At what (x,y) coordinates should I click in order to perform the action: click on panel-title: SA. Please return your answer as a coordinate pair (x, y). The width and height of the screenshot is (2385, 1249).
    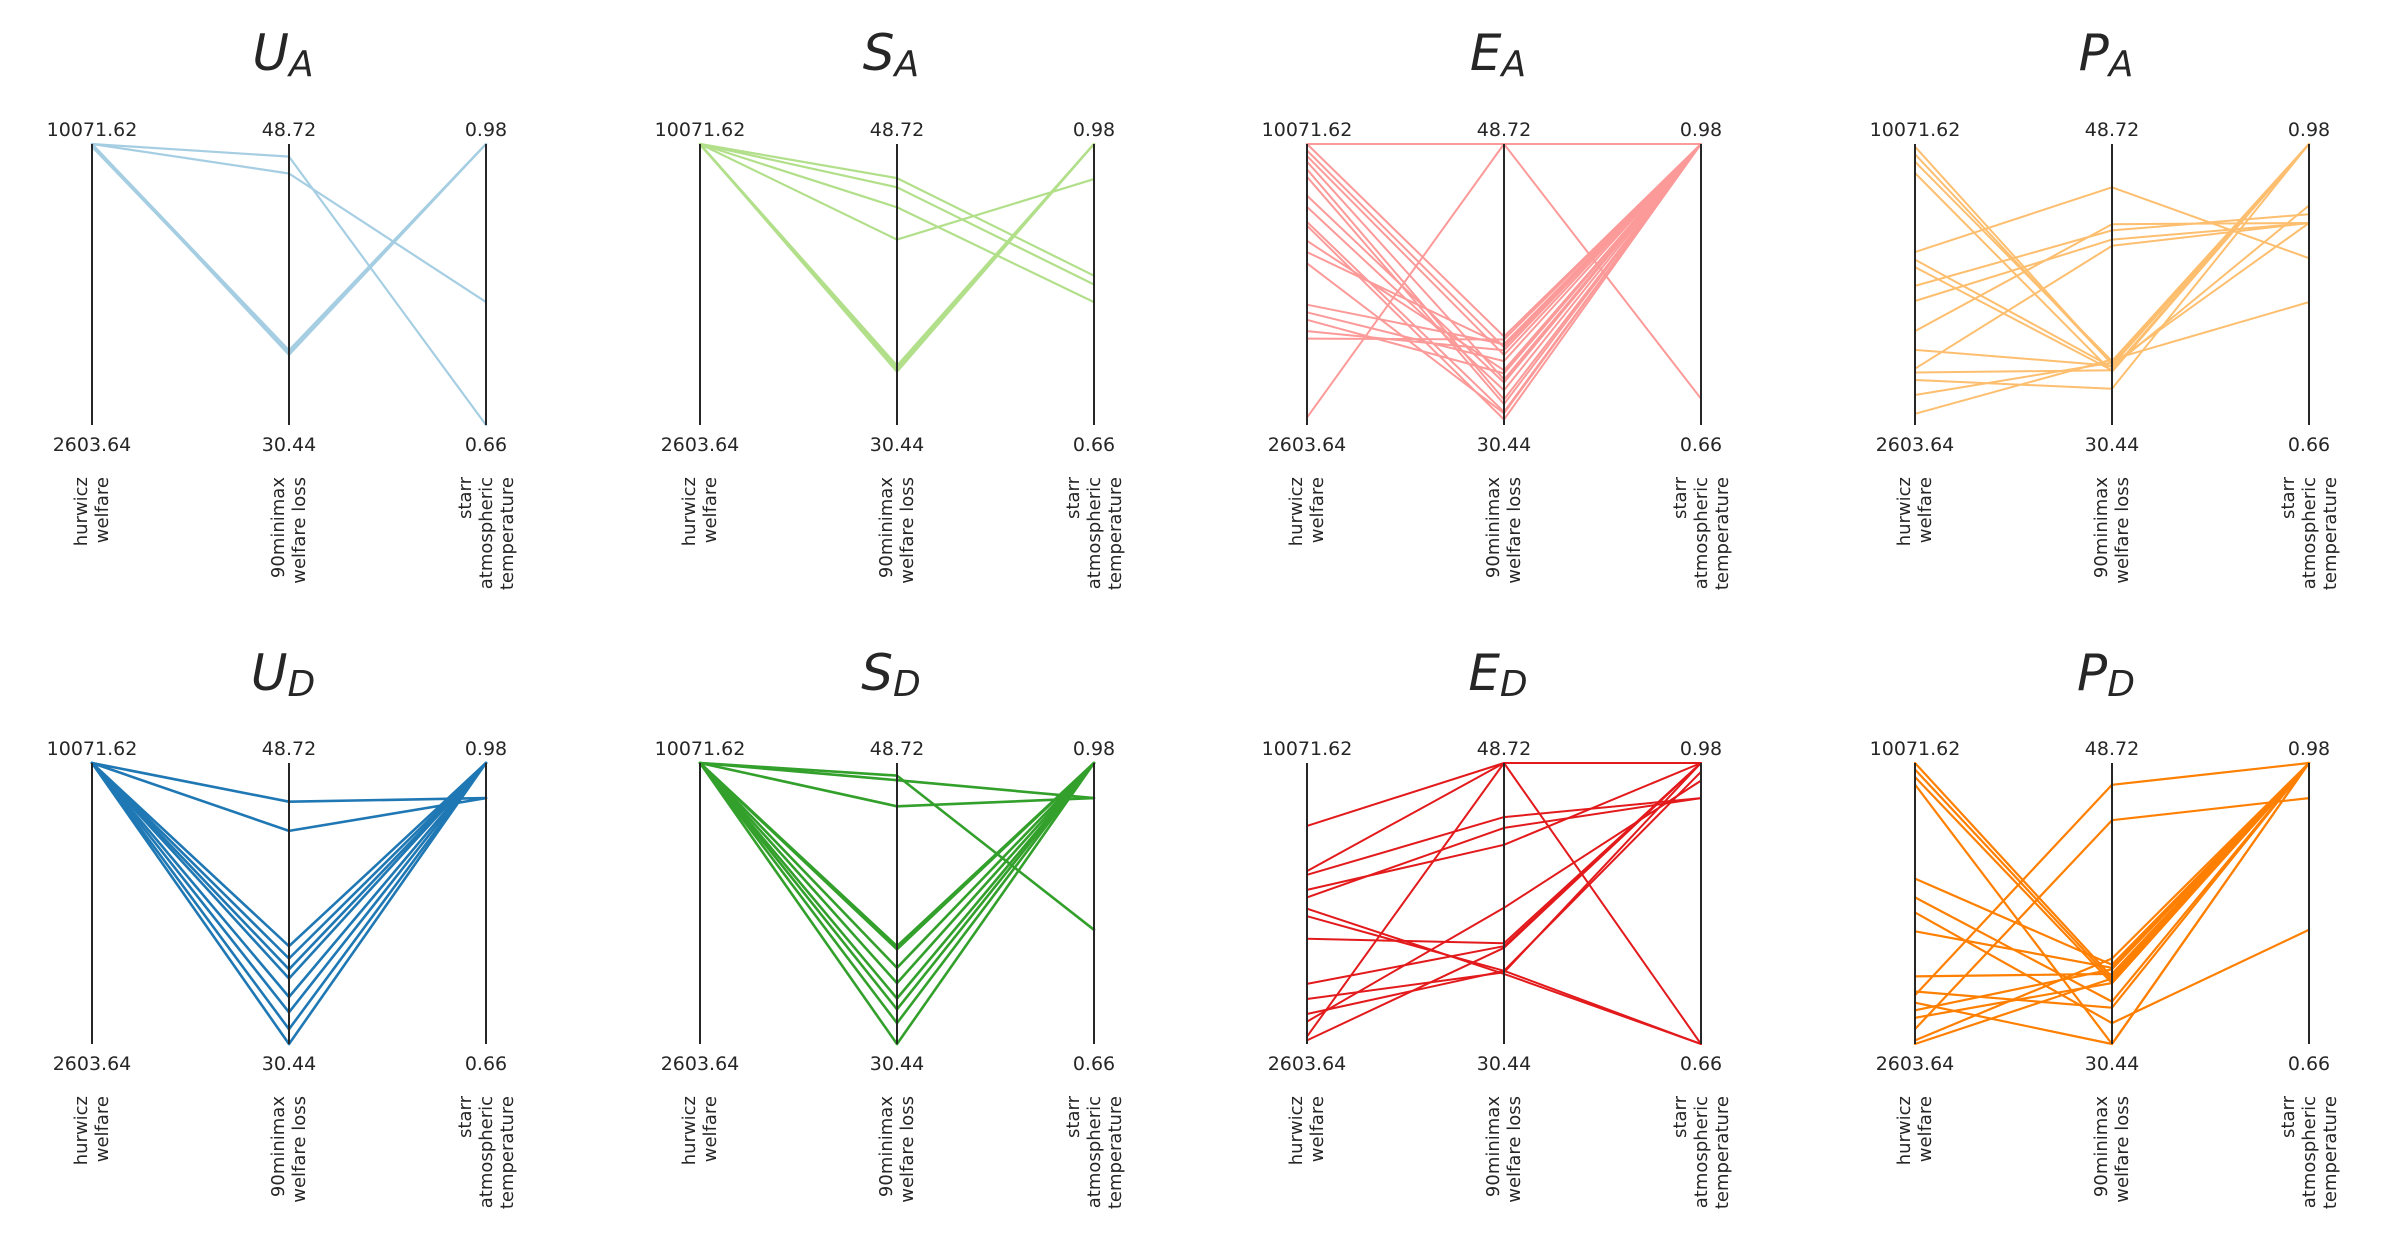
    Looking at the image, I should click on (891, 54).